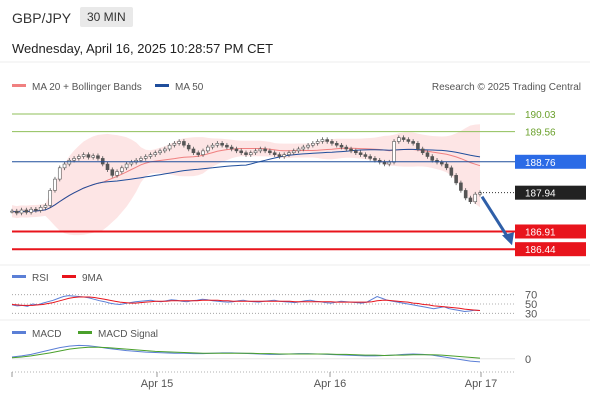  Describe the element at coordinates (540, 133) in the screenshot. I see `resistance-1-label: 189.56` at that location.